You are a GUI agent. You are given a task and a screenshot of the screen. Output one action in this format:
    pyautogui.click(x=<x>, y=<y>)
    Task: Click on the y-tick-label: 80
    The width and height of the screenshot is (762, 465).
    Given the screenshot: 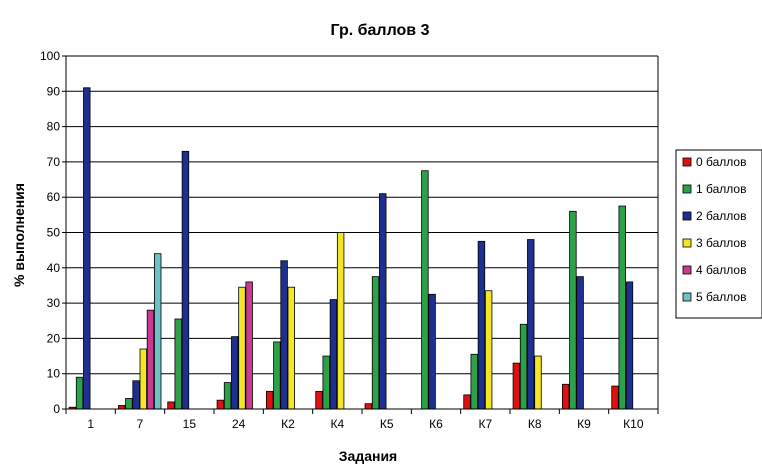 What is the action you would take?
    pyautogui.click(x=54, y=127)
    